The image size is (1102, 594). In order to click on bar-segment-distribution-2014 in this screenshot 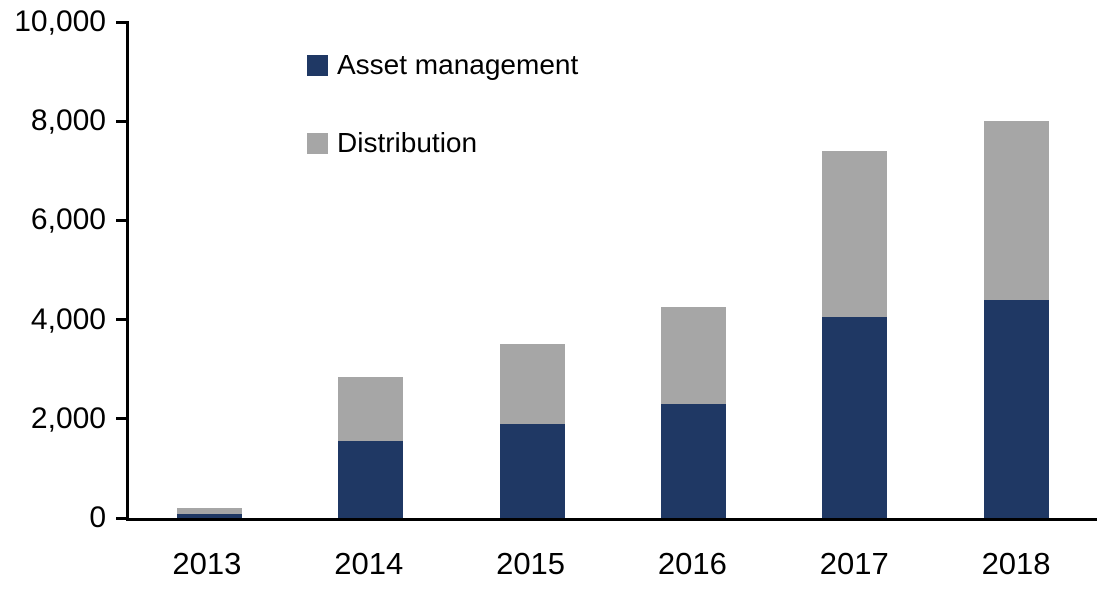, I will do `click(371, 409)`.